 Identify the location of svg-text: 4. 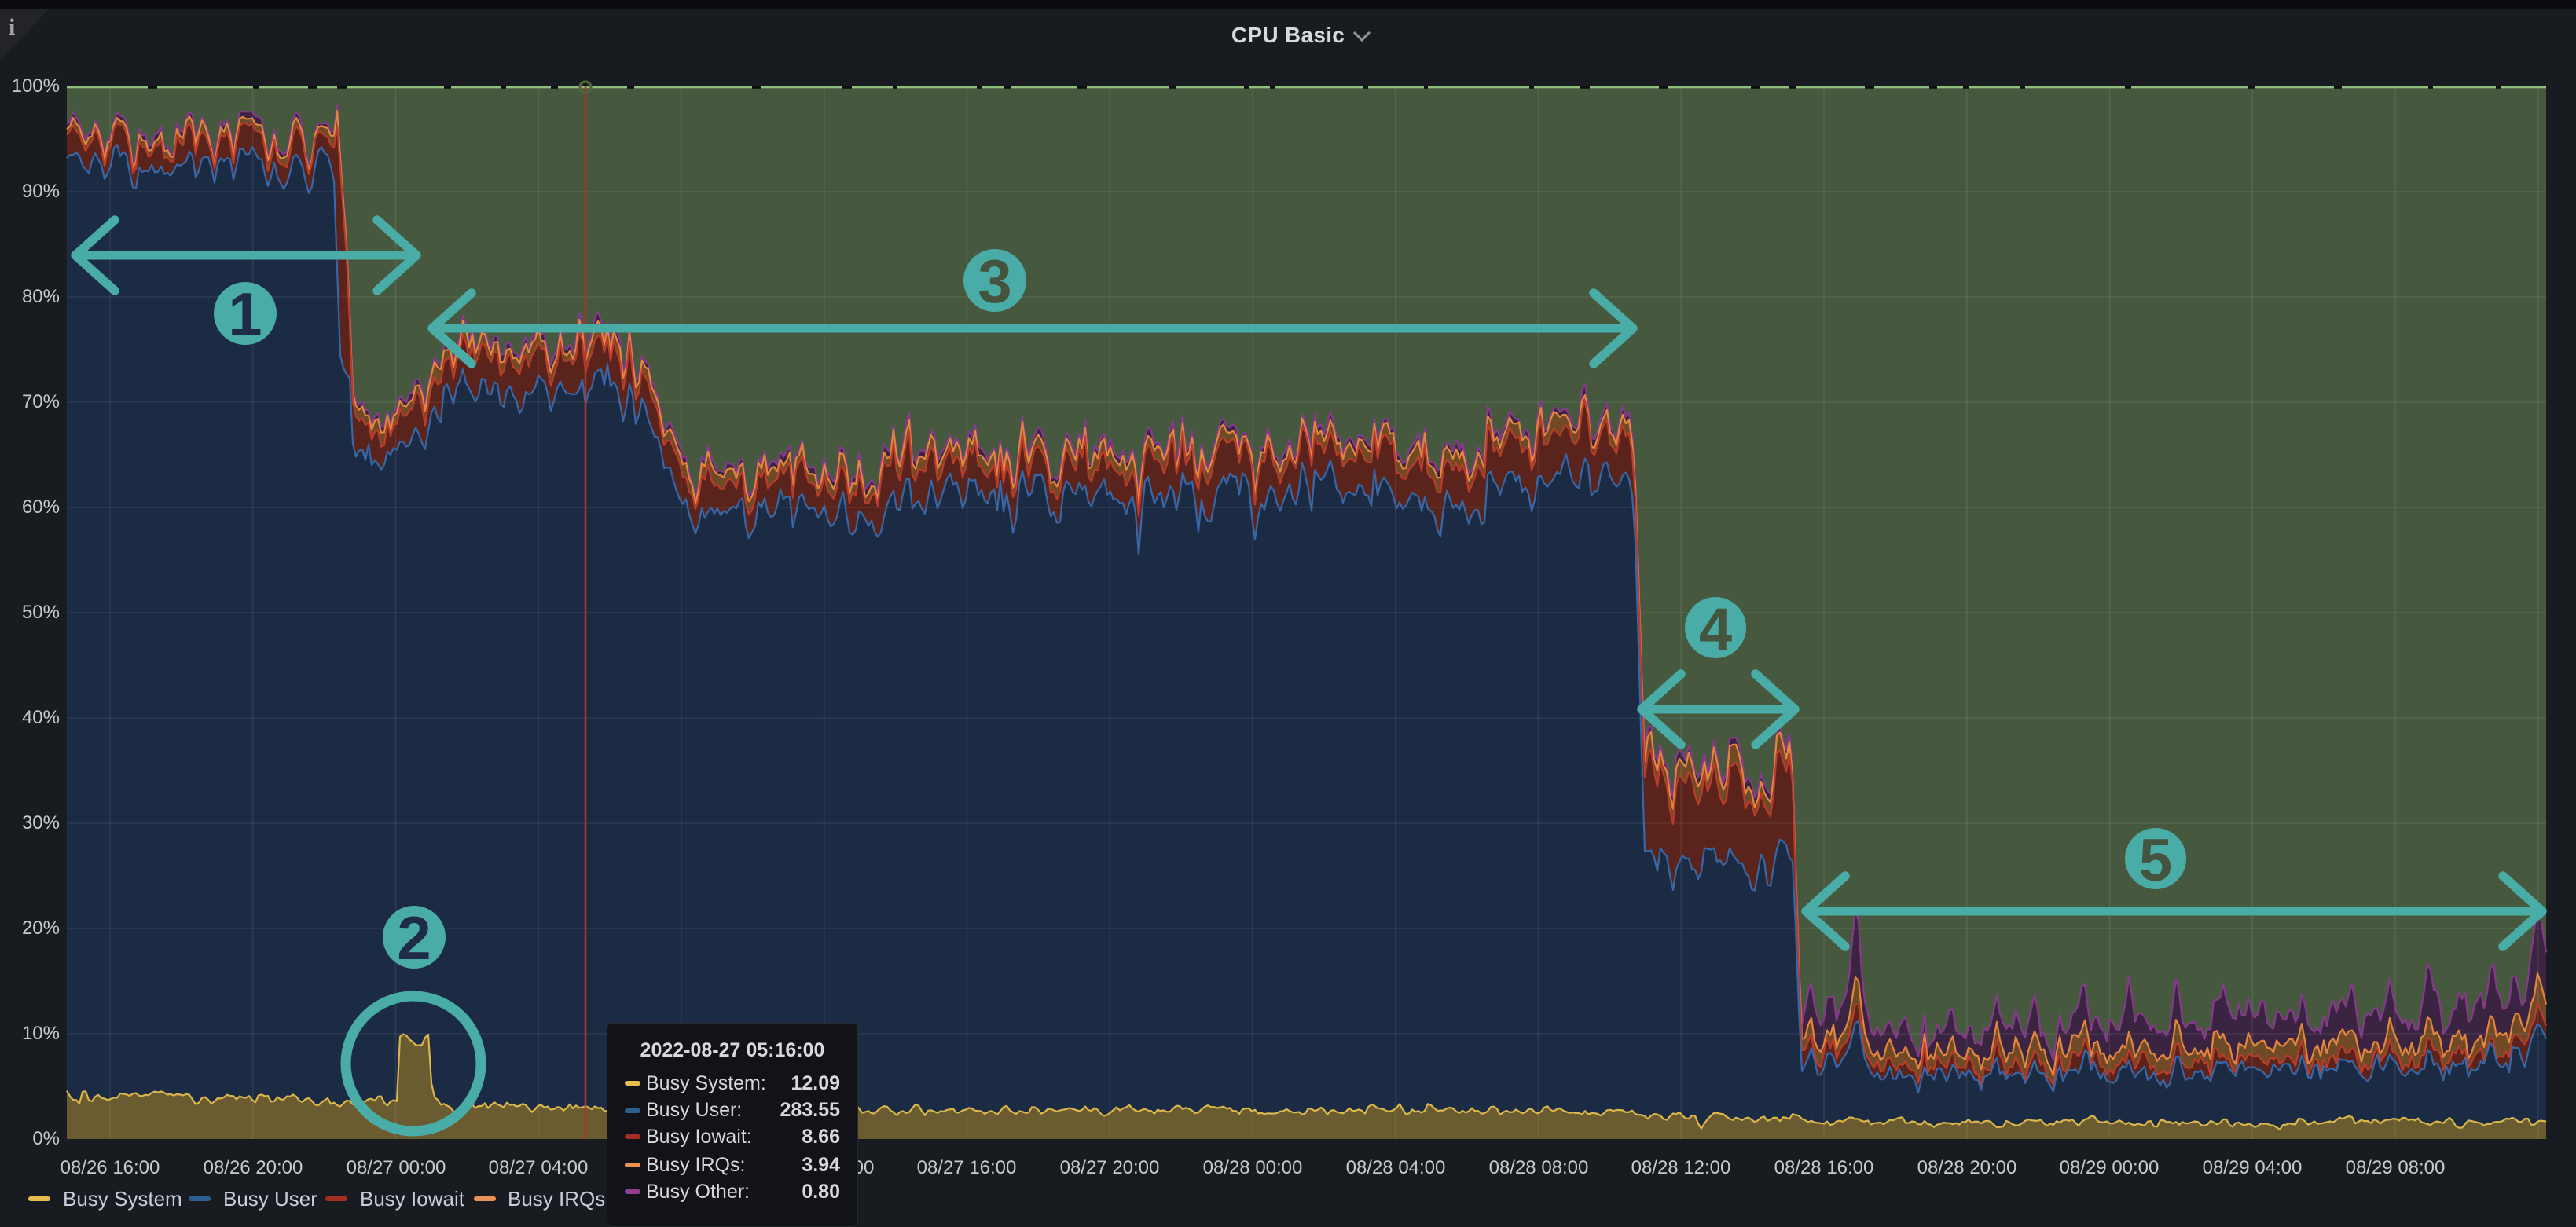
(1715, 629).